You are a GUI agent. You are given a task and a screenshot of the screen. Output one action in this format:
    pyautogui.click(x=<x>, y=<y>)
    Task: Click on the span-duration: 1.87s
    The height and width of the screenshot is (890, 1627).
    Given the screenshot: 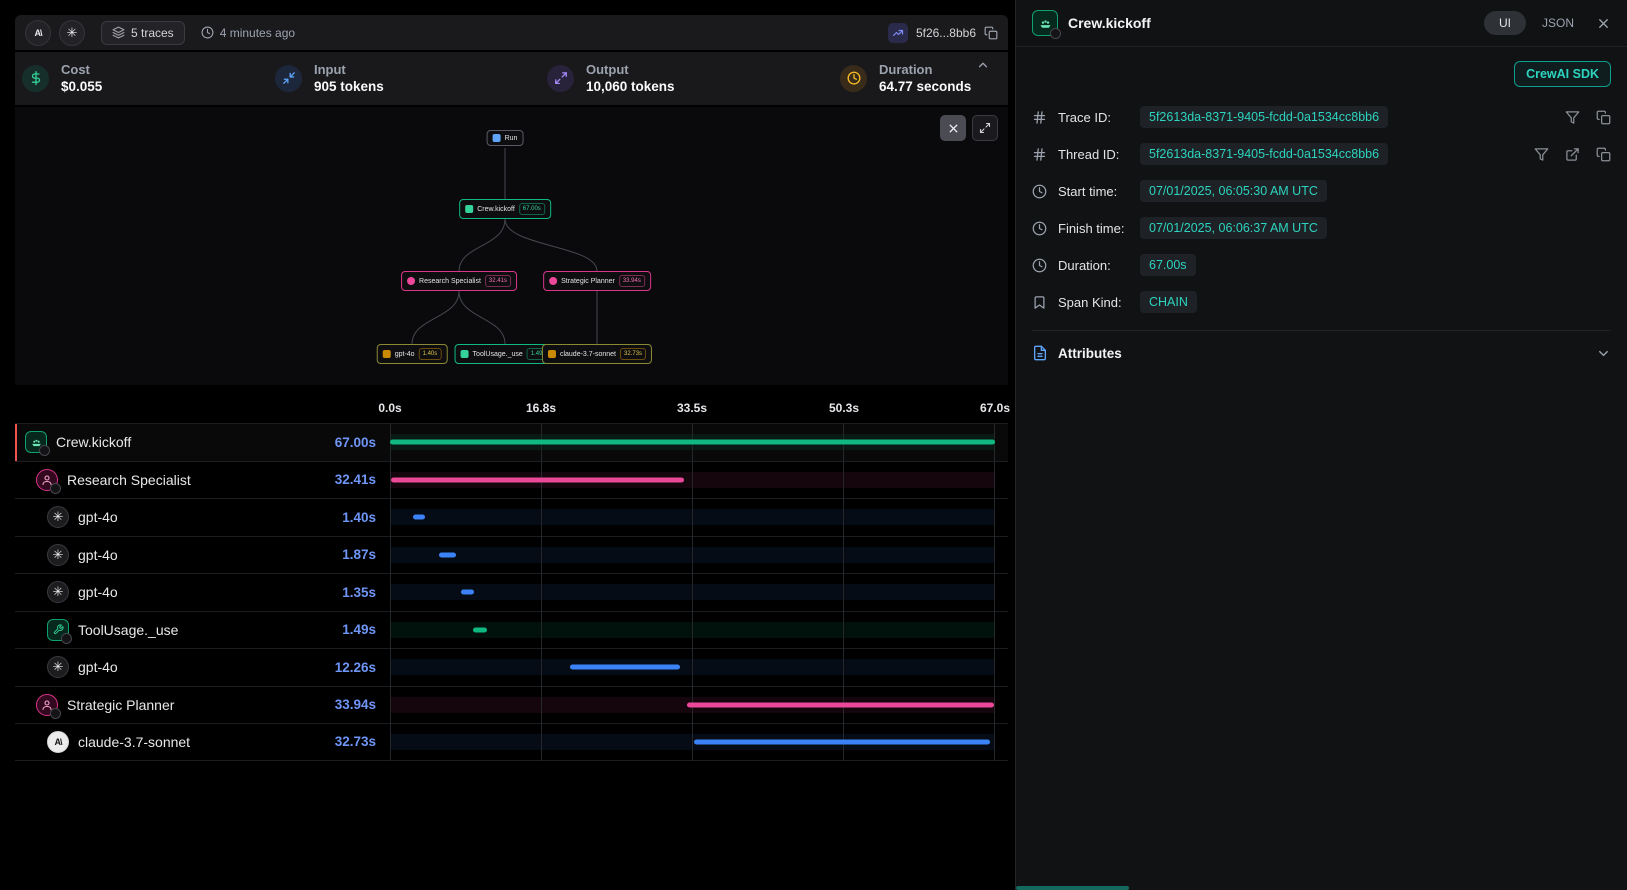 What is the action you would take?
    pyautogui.click(x=359, y=555)
    